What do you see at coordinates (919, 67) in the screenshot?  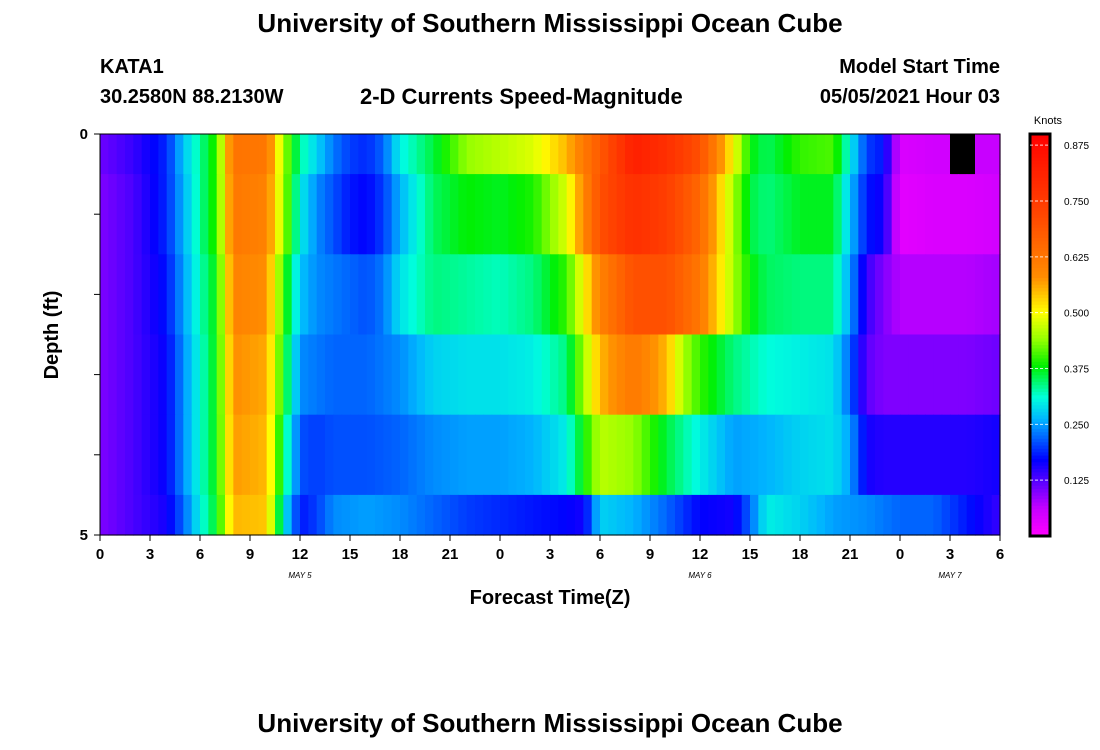 I see `model-start-label: Model Start Time` at bounding box center [919, 67].